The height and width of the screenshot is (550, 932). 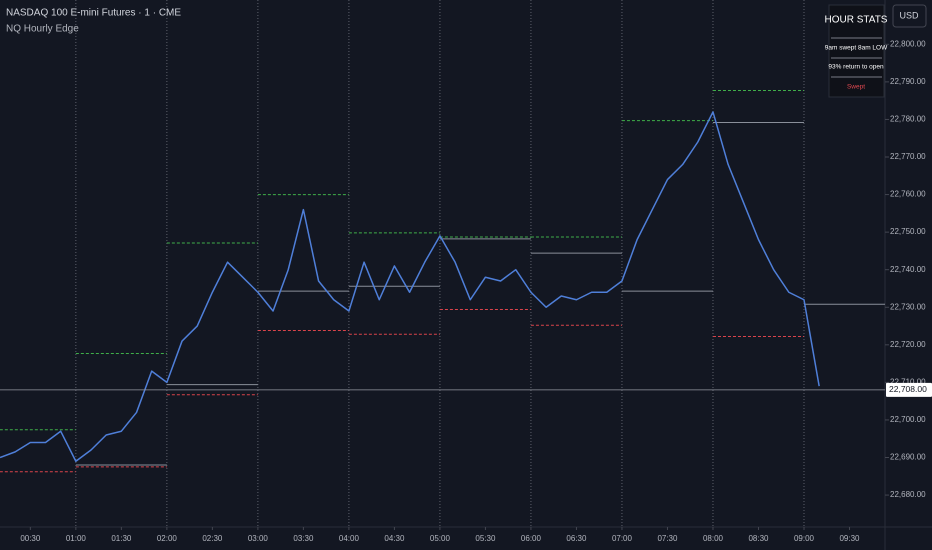 What do you see at coordinates (121, 538) in the screenshot?
I see `x-tick-label: 01:30` at bounding box center [121, 538].